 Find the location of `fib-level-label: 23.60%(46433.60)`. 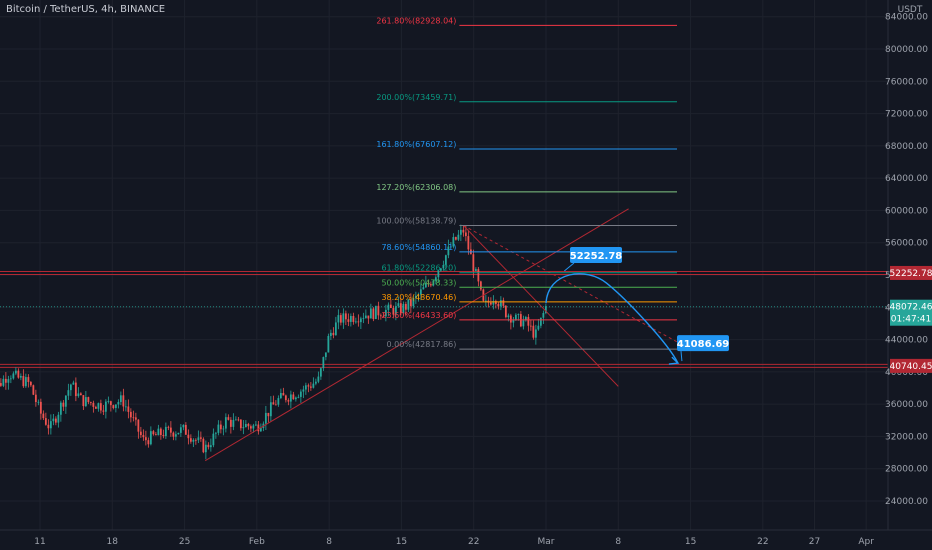

fib-level-label: 23.60%(46433.60) is located at coordinates (418, 315).